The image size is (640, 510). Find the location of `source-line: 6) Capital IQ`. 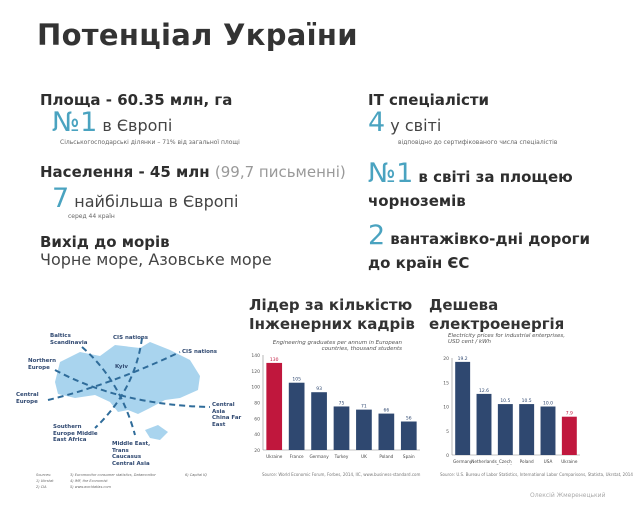

source-line: 6) Capital IQ is located at coordinates (196, 475).